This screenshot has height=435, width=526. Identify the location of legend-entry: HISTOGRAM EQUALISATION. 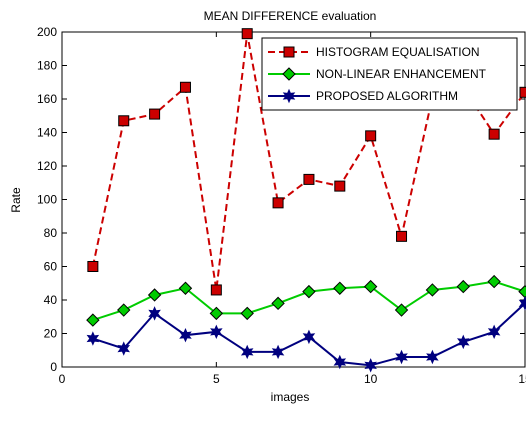
(374, 52).